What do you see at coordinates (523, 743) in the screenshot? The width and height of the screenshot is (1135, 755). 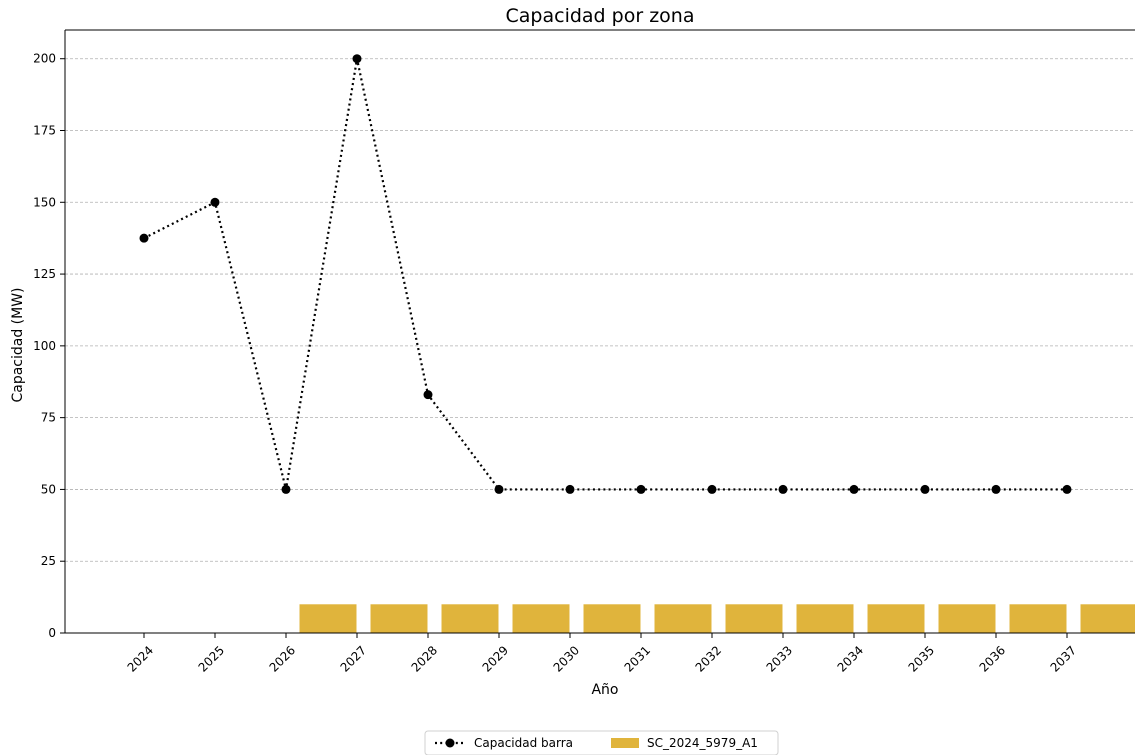 I see `legend-label-line: Capacidad barra` at bounding box center [523, 743].